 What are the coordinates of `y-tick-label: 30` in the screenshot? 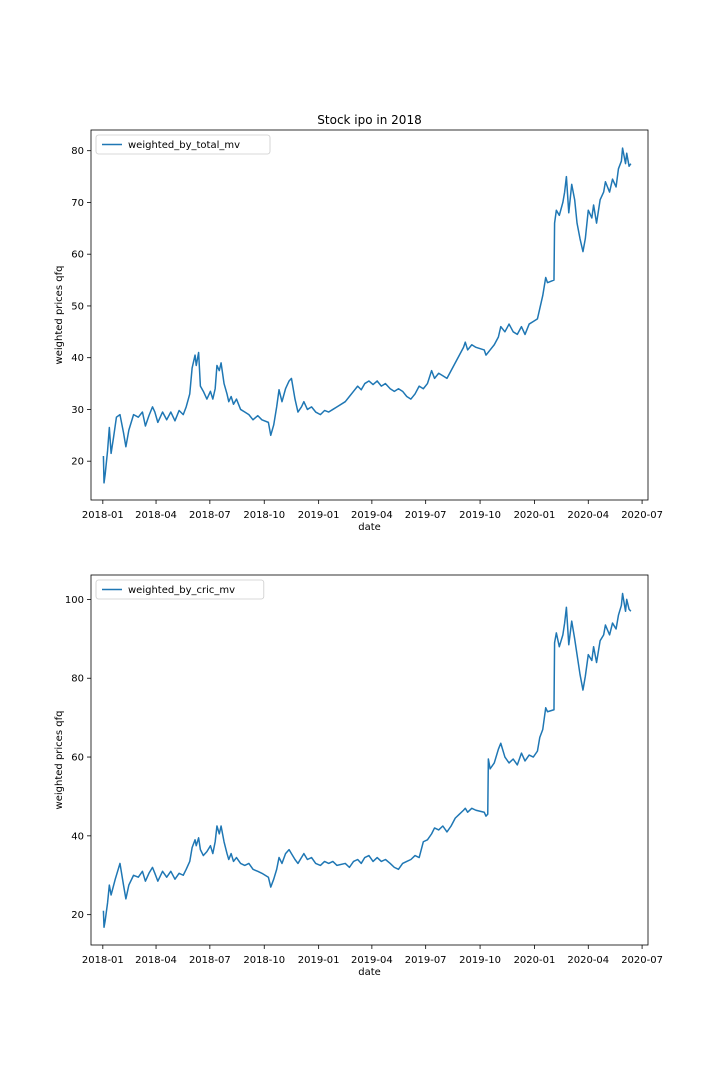 It's located at (77, 410).